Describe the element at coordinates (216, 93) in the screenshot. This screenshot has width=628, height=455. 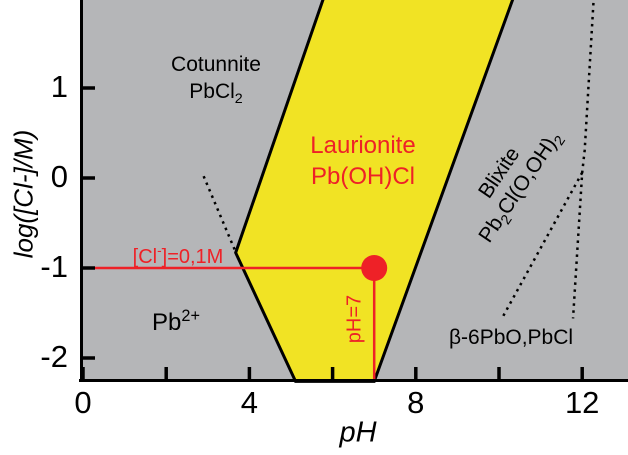
I see `cotunnite-formula: PbCl2` at that location.